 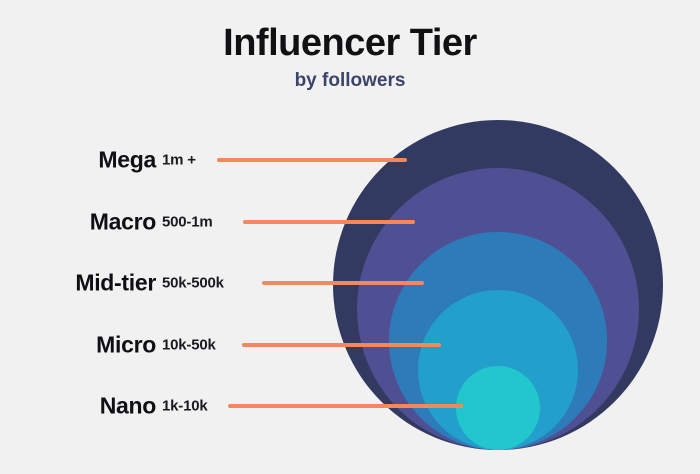 I want to click on tier-range-micro: 10k-50k, so click(x=189, y=345).